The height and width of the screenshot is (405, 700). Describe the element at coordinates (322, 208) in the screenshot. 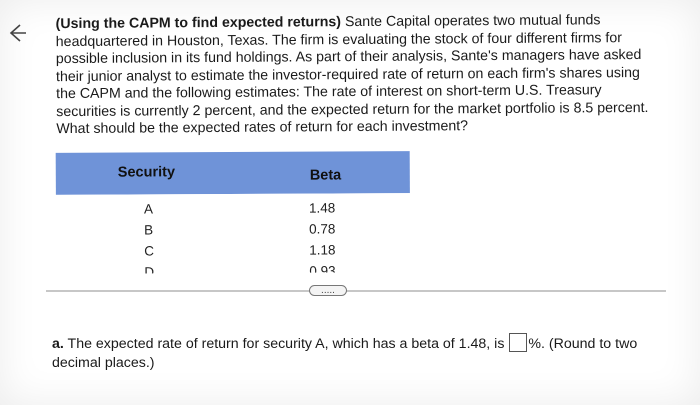

I see `table-row: 1.48` at that location.